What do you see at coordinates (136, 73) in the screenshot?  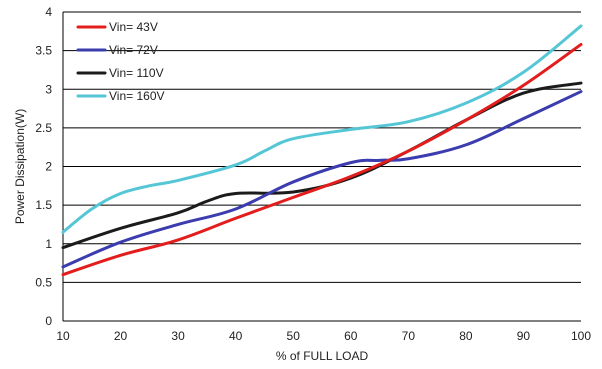 I see `legend-label: Vin= 110V` at bounding box center [136, 73].